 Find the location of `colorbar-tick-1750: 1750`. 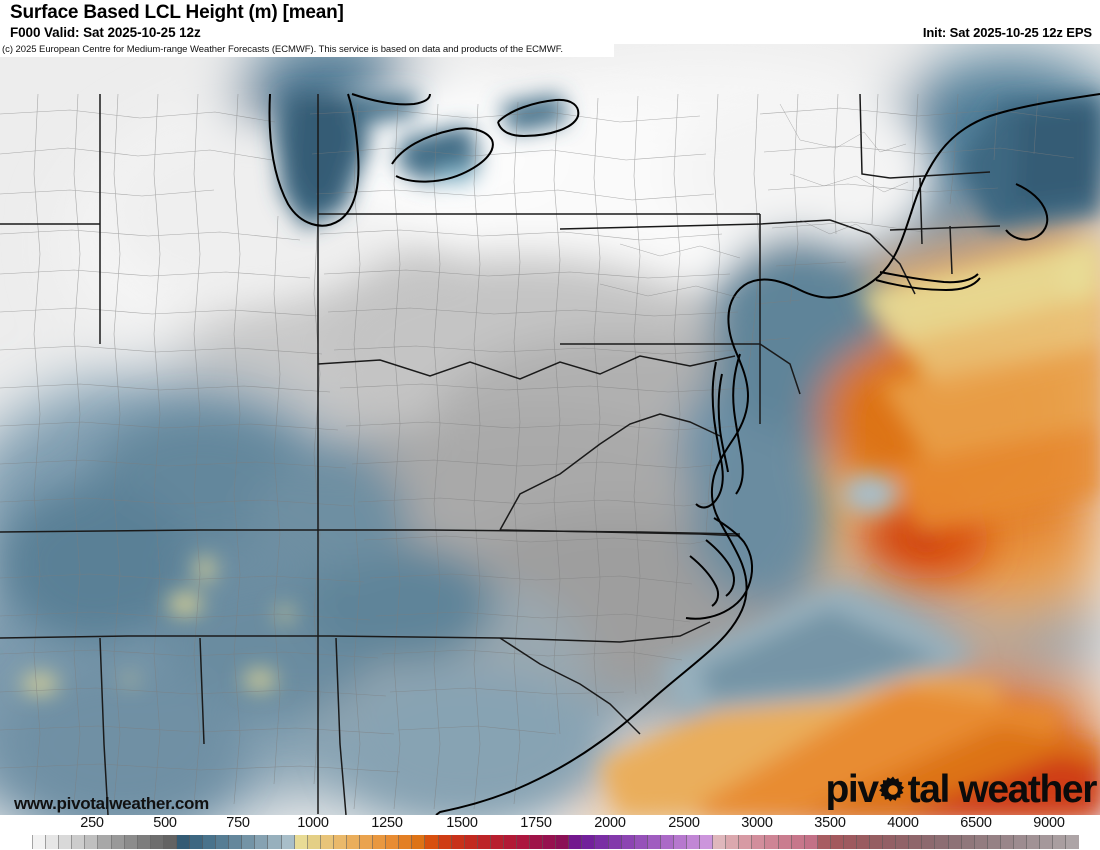

colorbar-tick-1750: 1750 is located at coordinates (536, 823).